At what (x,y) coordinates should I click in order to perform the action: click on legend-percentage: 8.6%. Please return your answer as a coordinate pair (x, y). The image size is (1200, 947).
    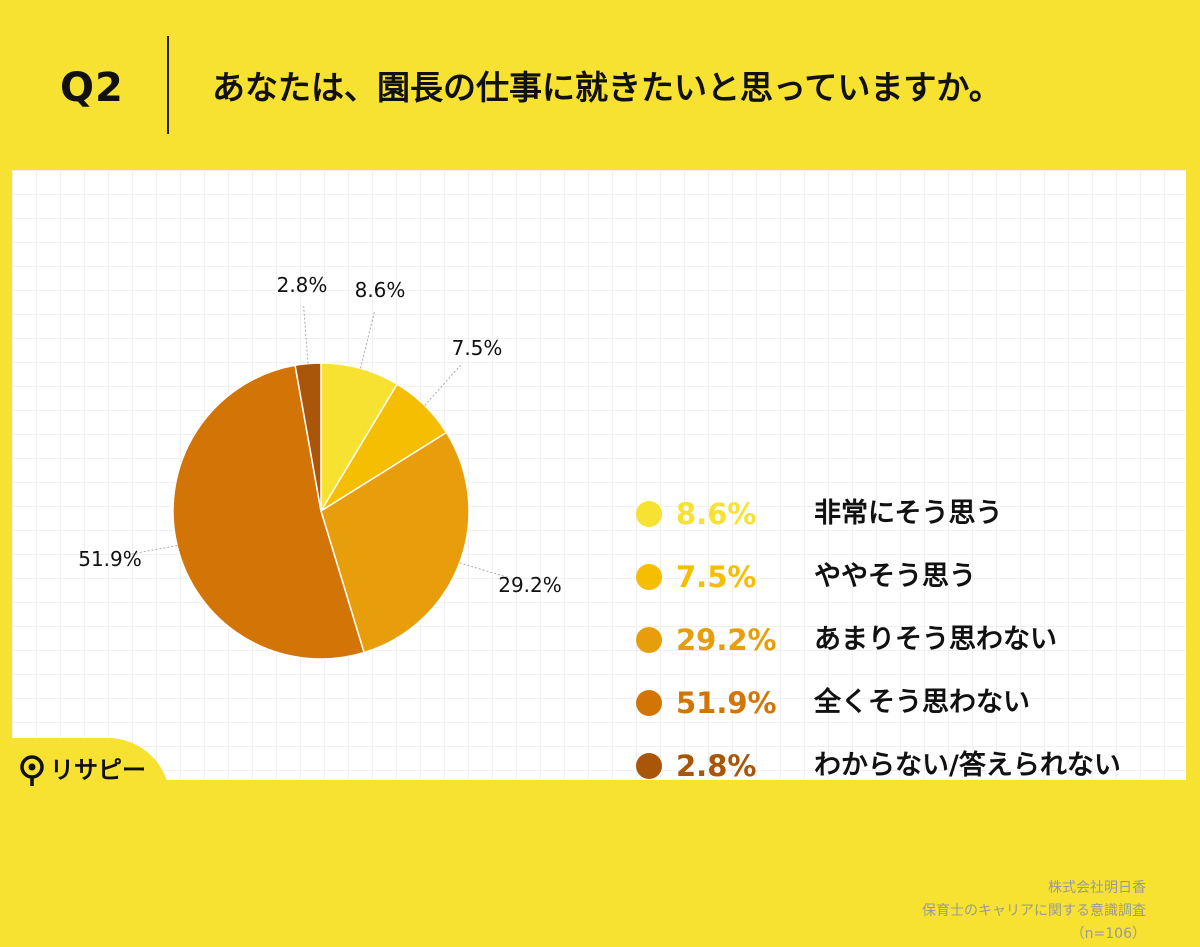
    Looking at the image, I should click on (716, 514).